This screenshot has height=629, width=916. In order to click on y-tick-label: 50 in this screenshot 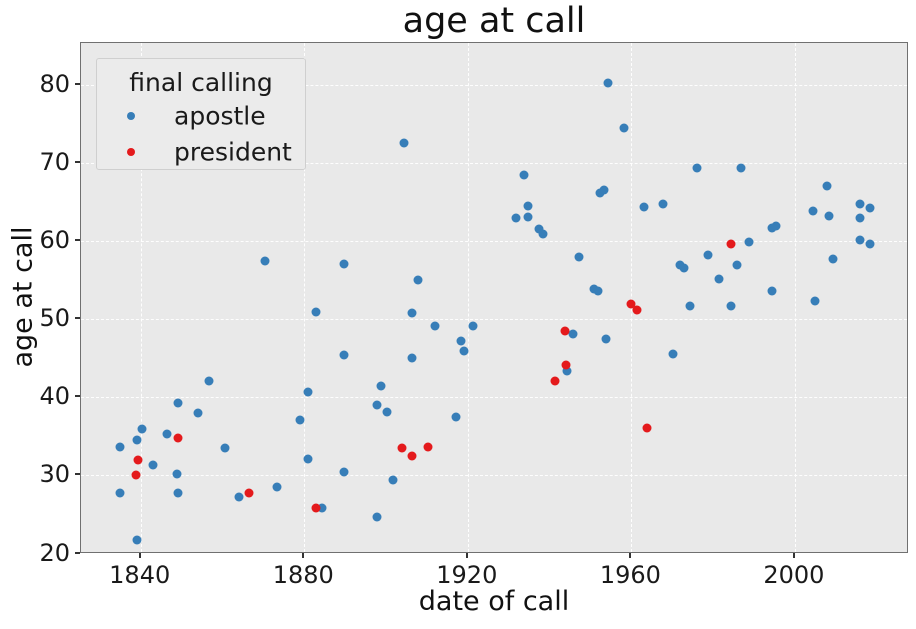, I will do `click(54, 318)`.